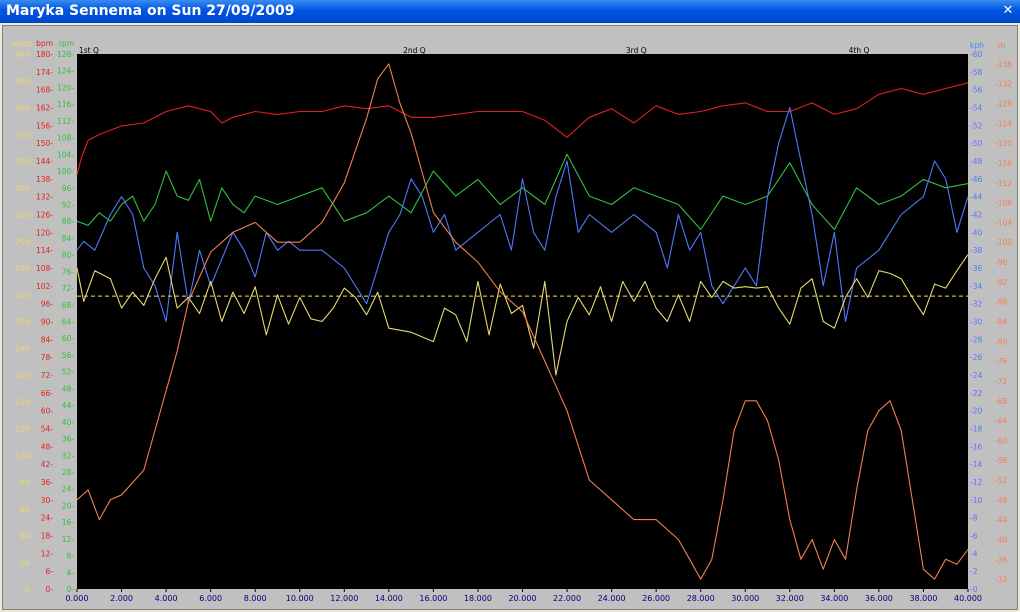 Image resolution: width=1020 pixels, height=612 pixels. Describe the element at coordinates (68, 338) in the screenshot. I see `rpm-tick-label: 60-` at that location.